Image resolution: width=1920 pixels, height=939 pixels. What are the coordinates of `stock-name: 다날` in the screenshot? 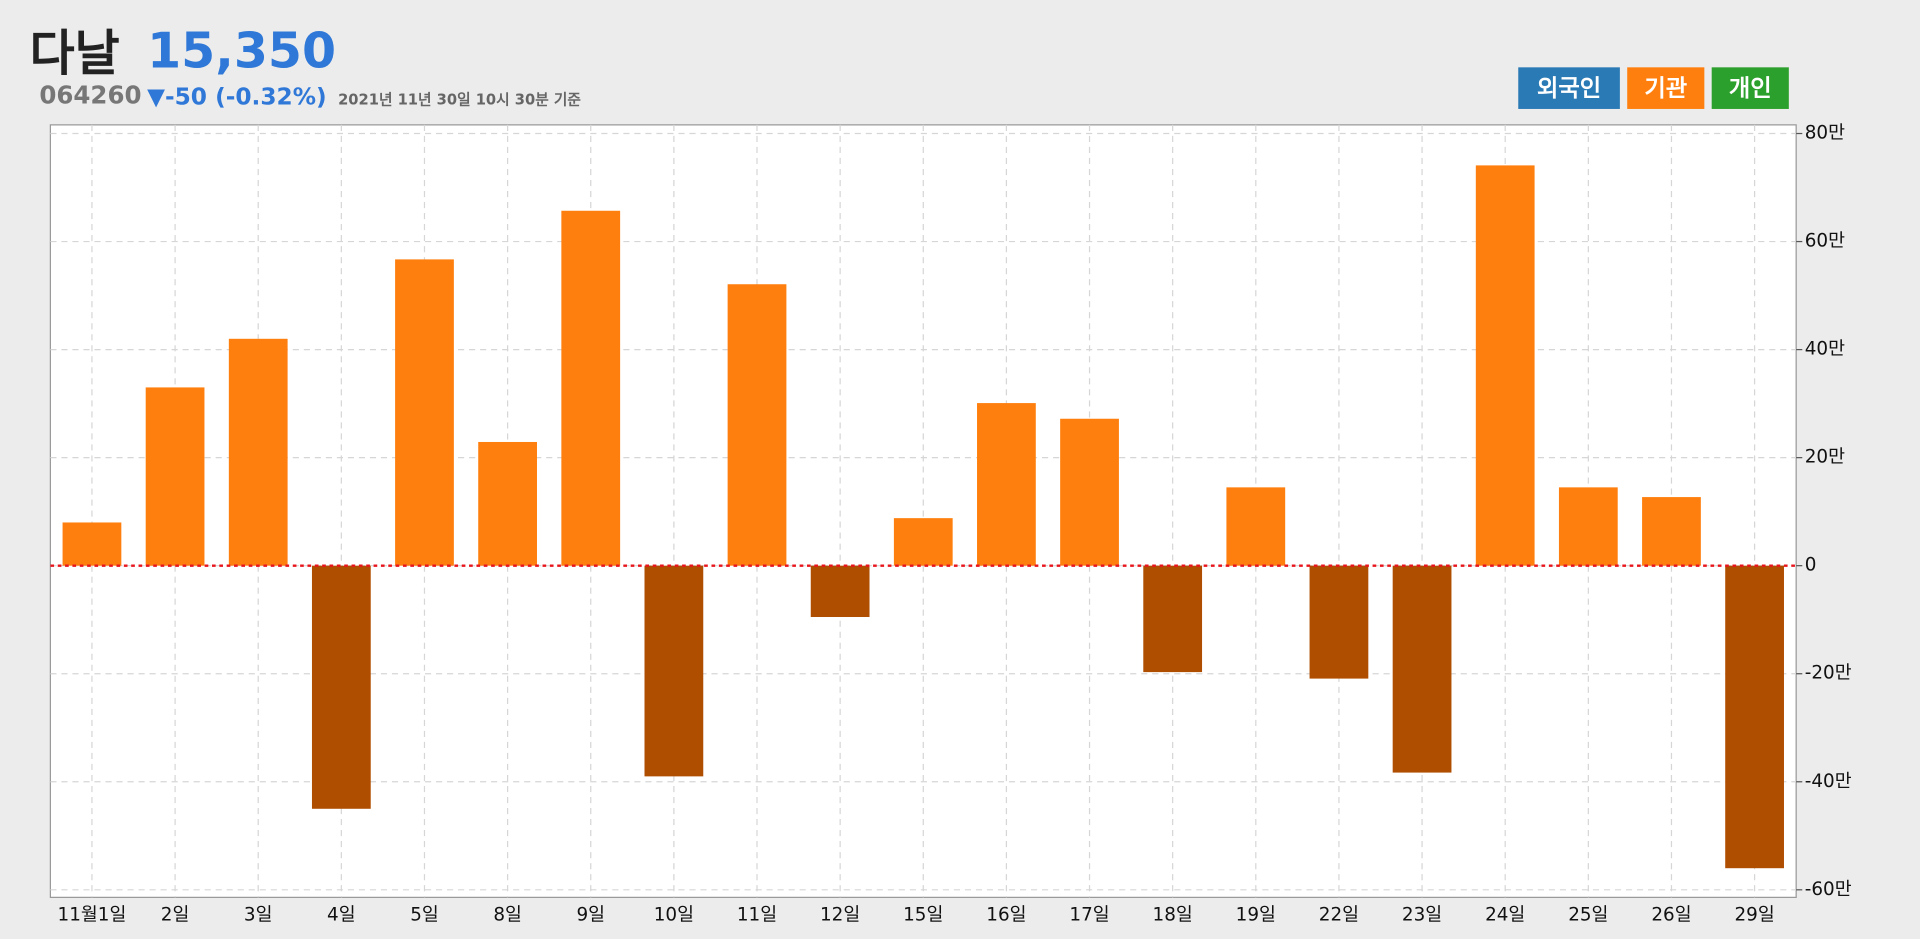 It's located at (75, 53).